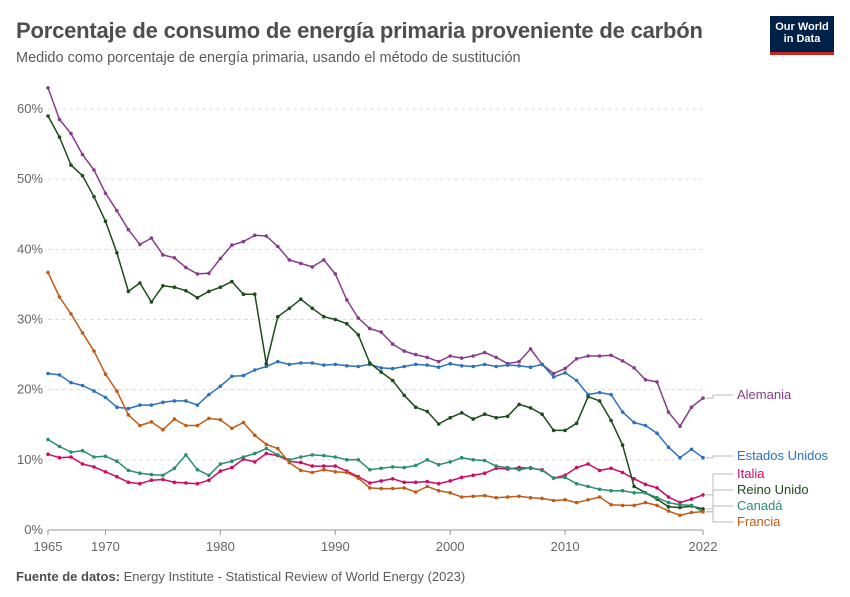 This screenshot has height=597, width=850. Describe the element at coordinates (751, 473) in the screenshot. I see `series-label: Italia` at that location.